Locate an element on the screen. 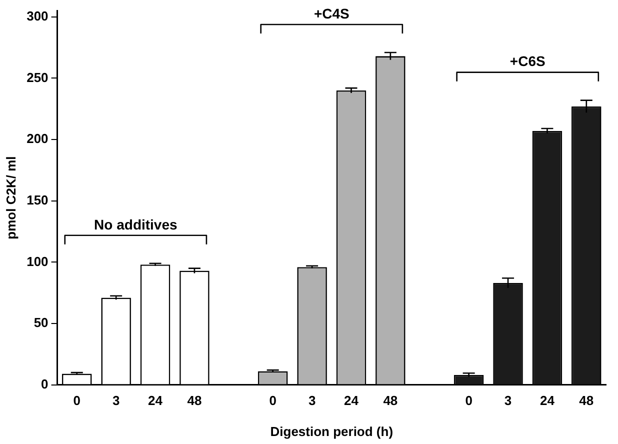 The height and width of the screenshot is (444, 618). x-axis-title: Digestion period (h) is located at coordinates (332, 431).